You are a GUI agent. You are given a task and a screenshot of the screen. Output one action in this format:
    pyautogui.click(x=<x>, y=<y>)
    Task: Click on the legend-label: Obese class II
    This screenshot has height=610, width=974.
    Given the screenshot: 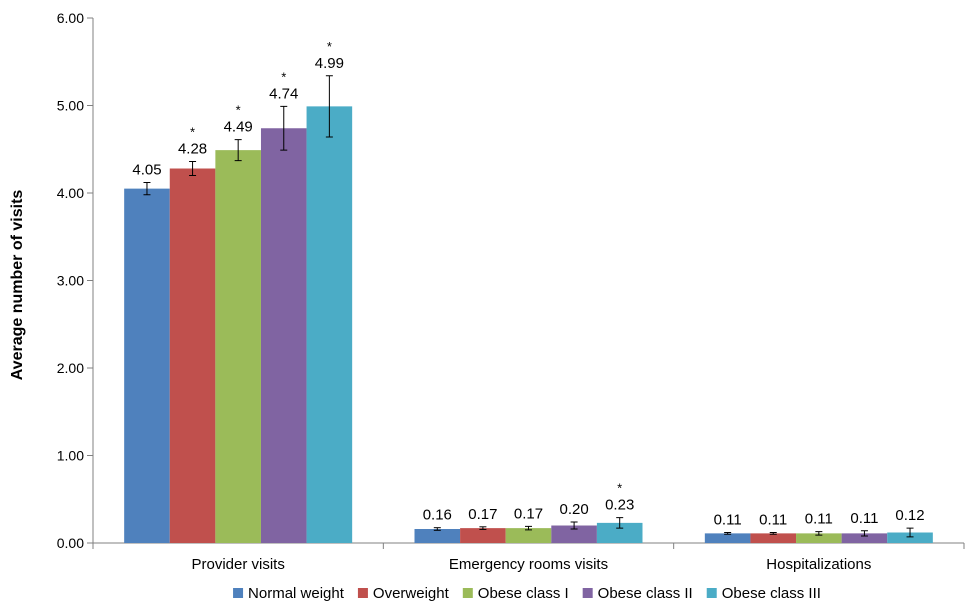 What is the action you would take?
    pyautogui.click(x=645, y=593)
    